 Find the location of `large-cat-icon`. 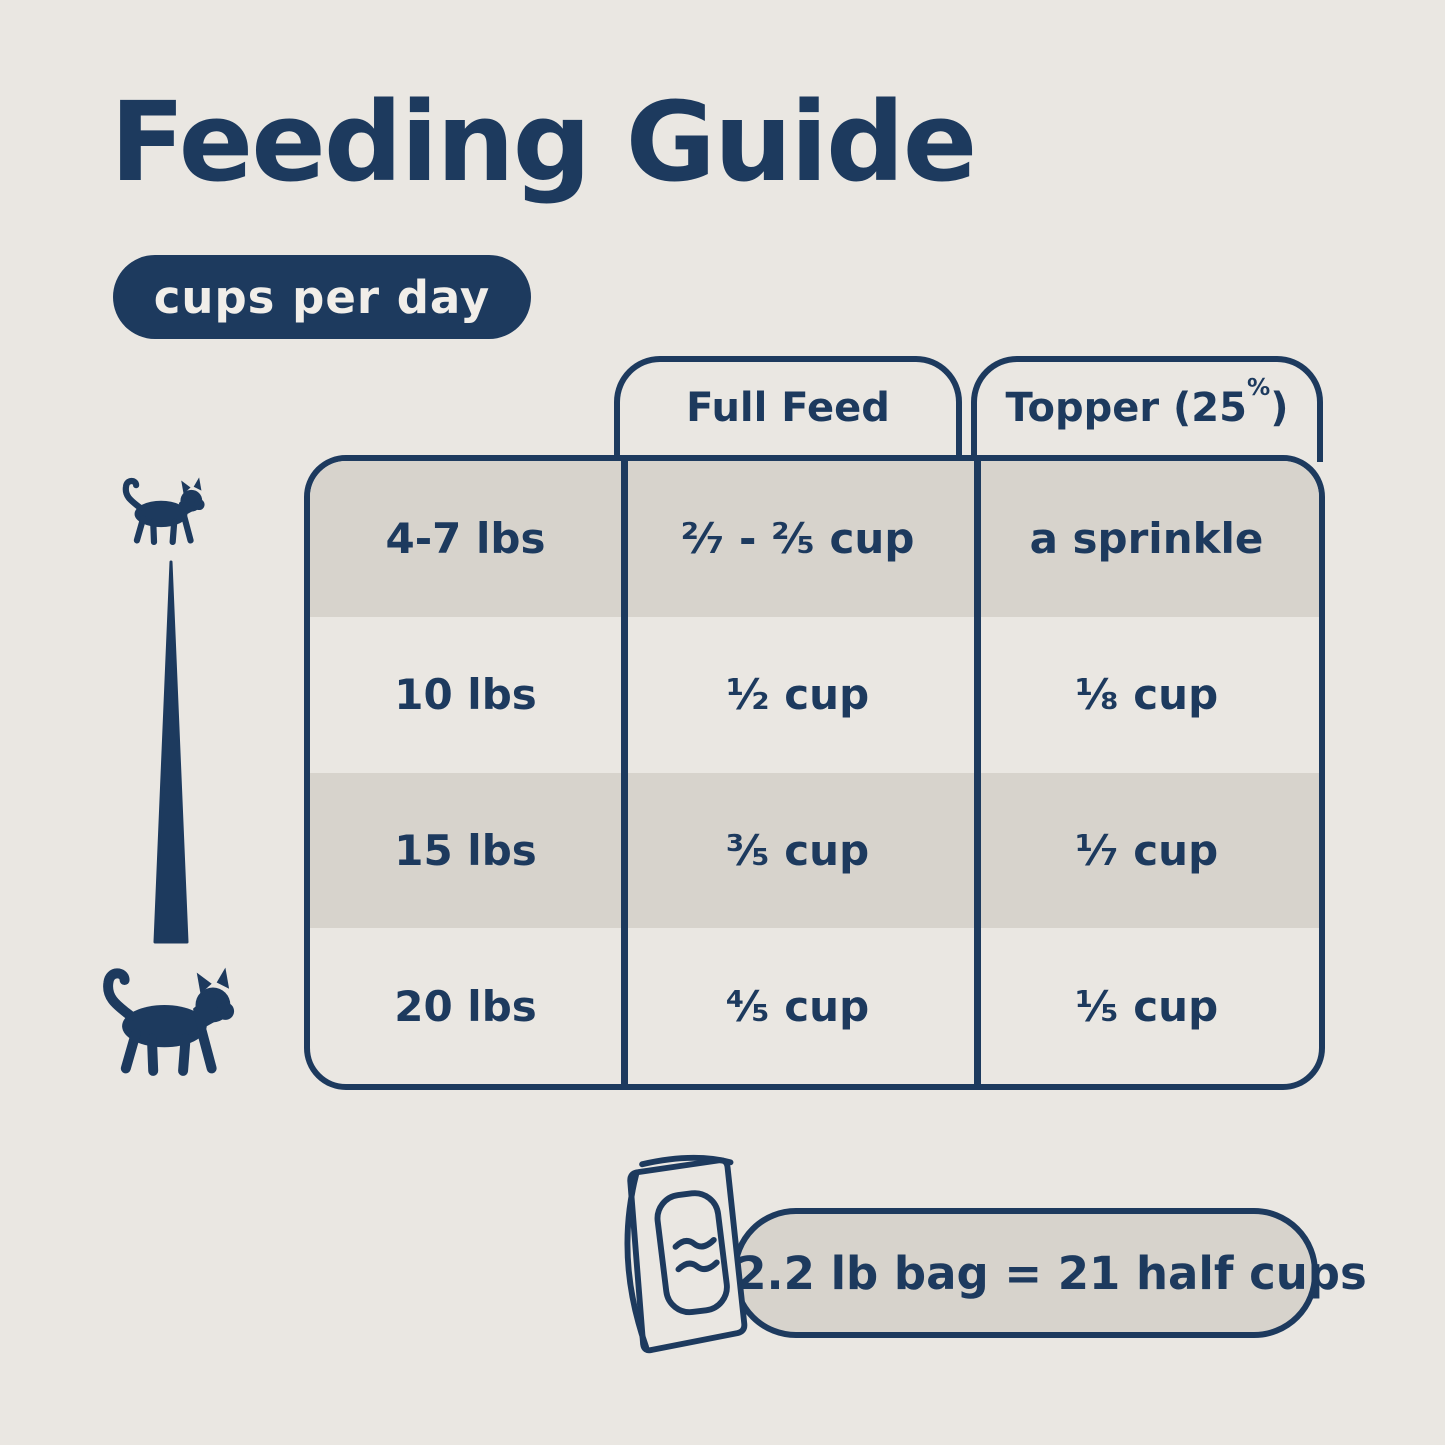

large-cat-icon is located at coordinates (169, 1021).